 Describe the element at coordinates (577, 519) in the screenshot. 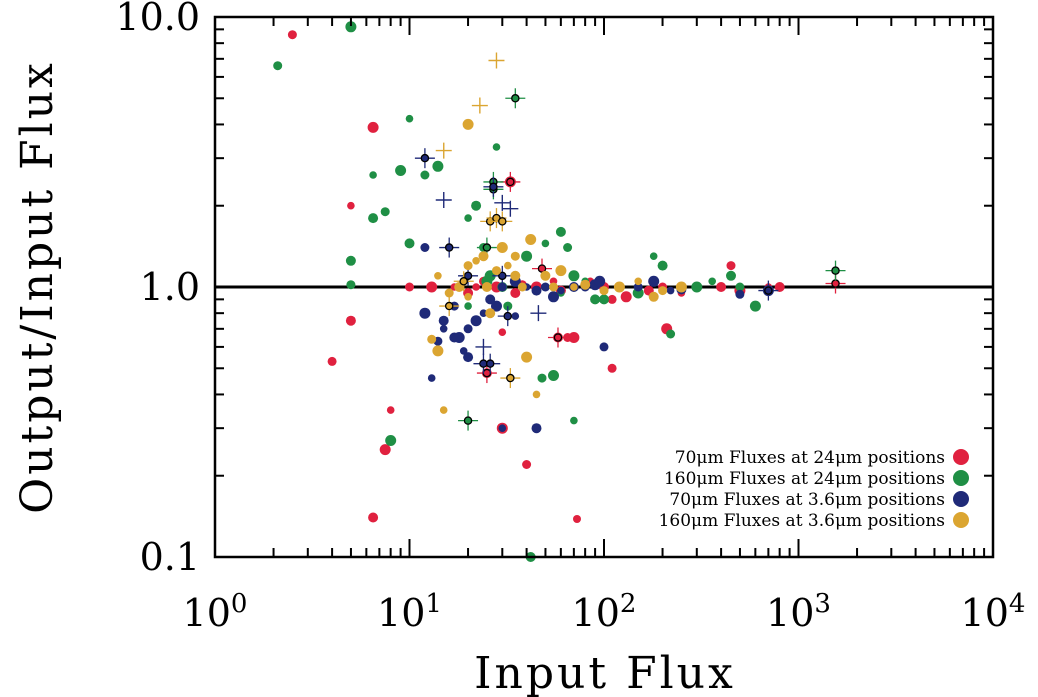

I see `legend-marker-small` at that location.